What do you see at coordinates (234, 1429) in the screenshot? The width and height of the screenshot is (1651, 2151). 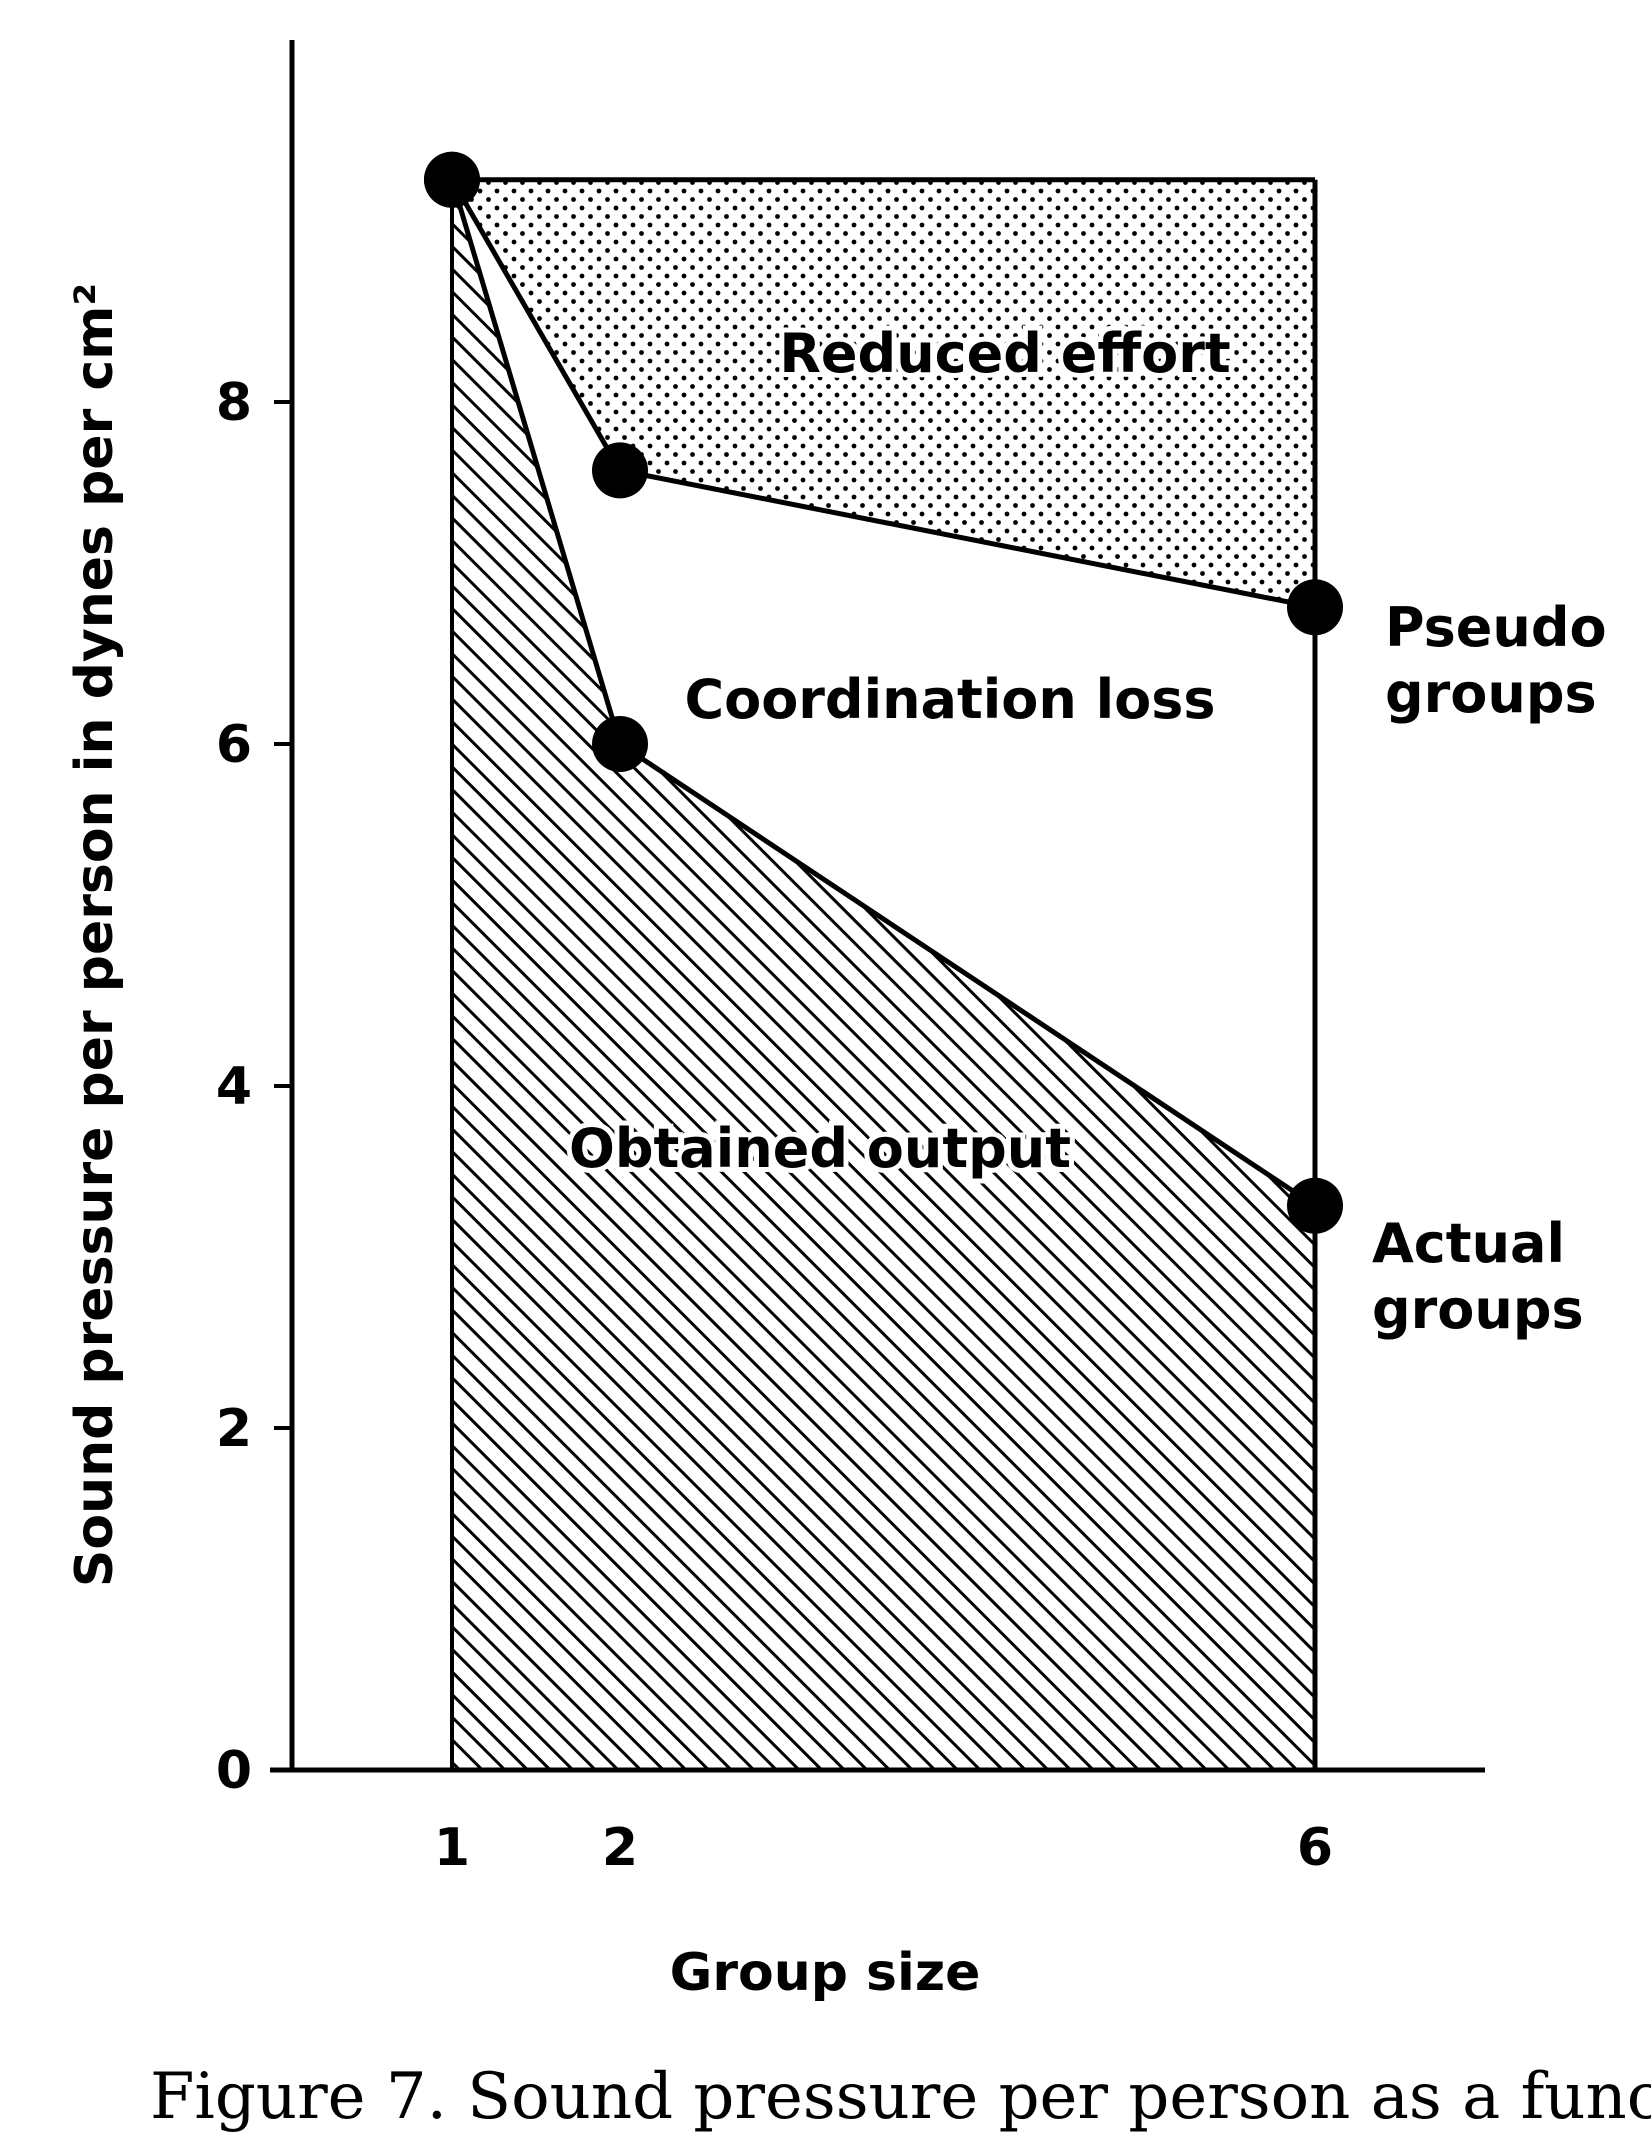 I see `y-tick-label-2: 2` at bounding box center [234, 1429].